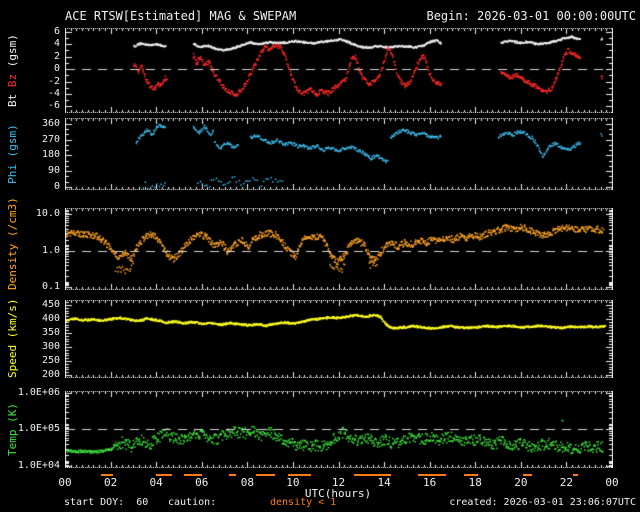 The height and width of the screenshot is (512, 640). Describe the element at coordinates (247, 482) in the screenshot. I see `x-tick-label: 08` at that location.